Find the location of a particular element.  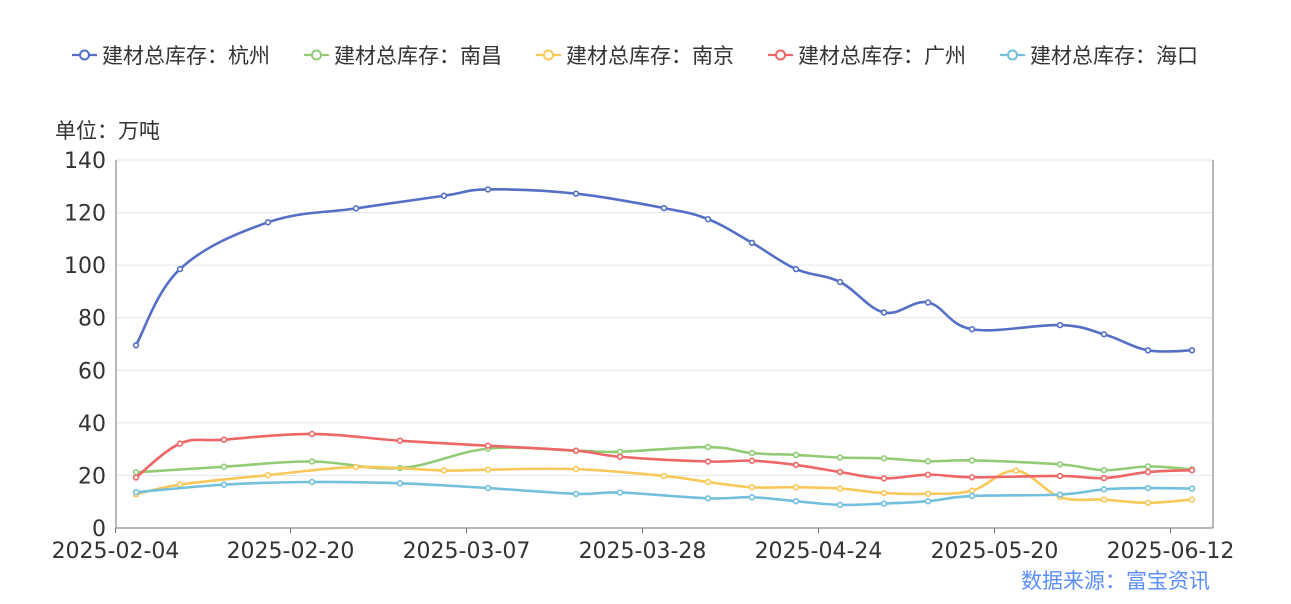

x-tick-label: 2025-04-24 is located at coordinates (819, 551).